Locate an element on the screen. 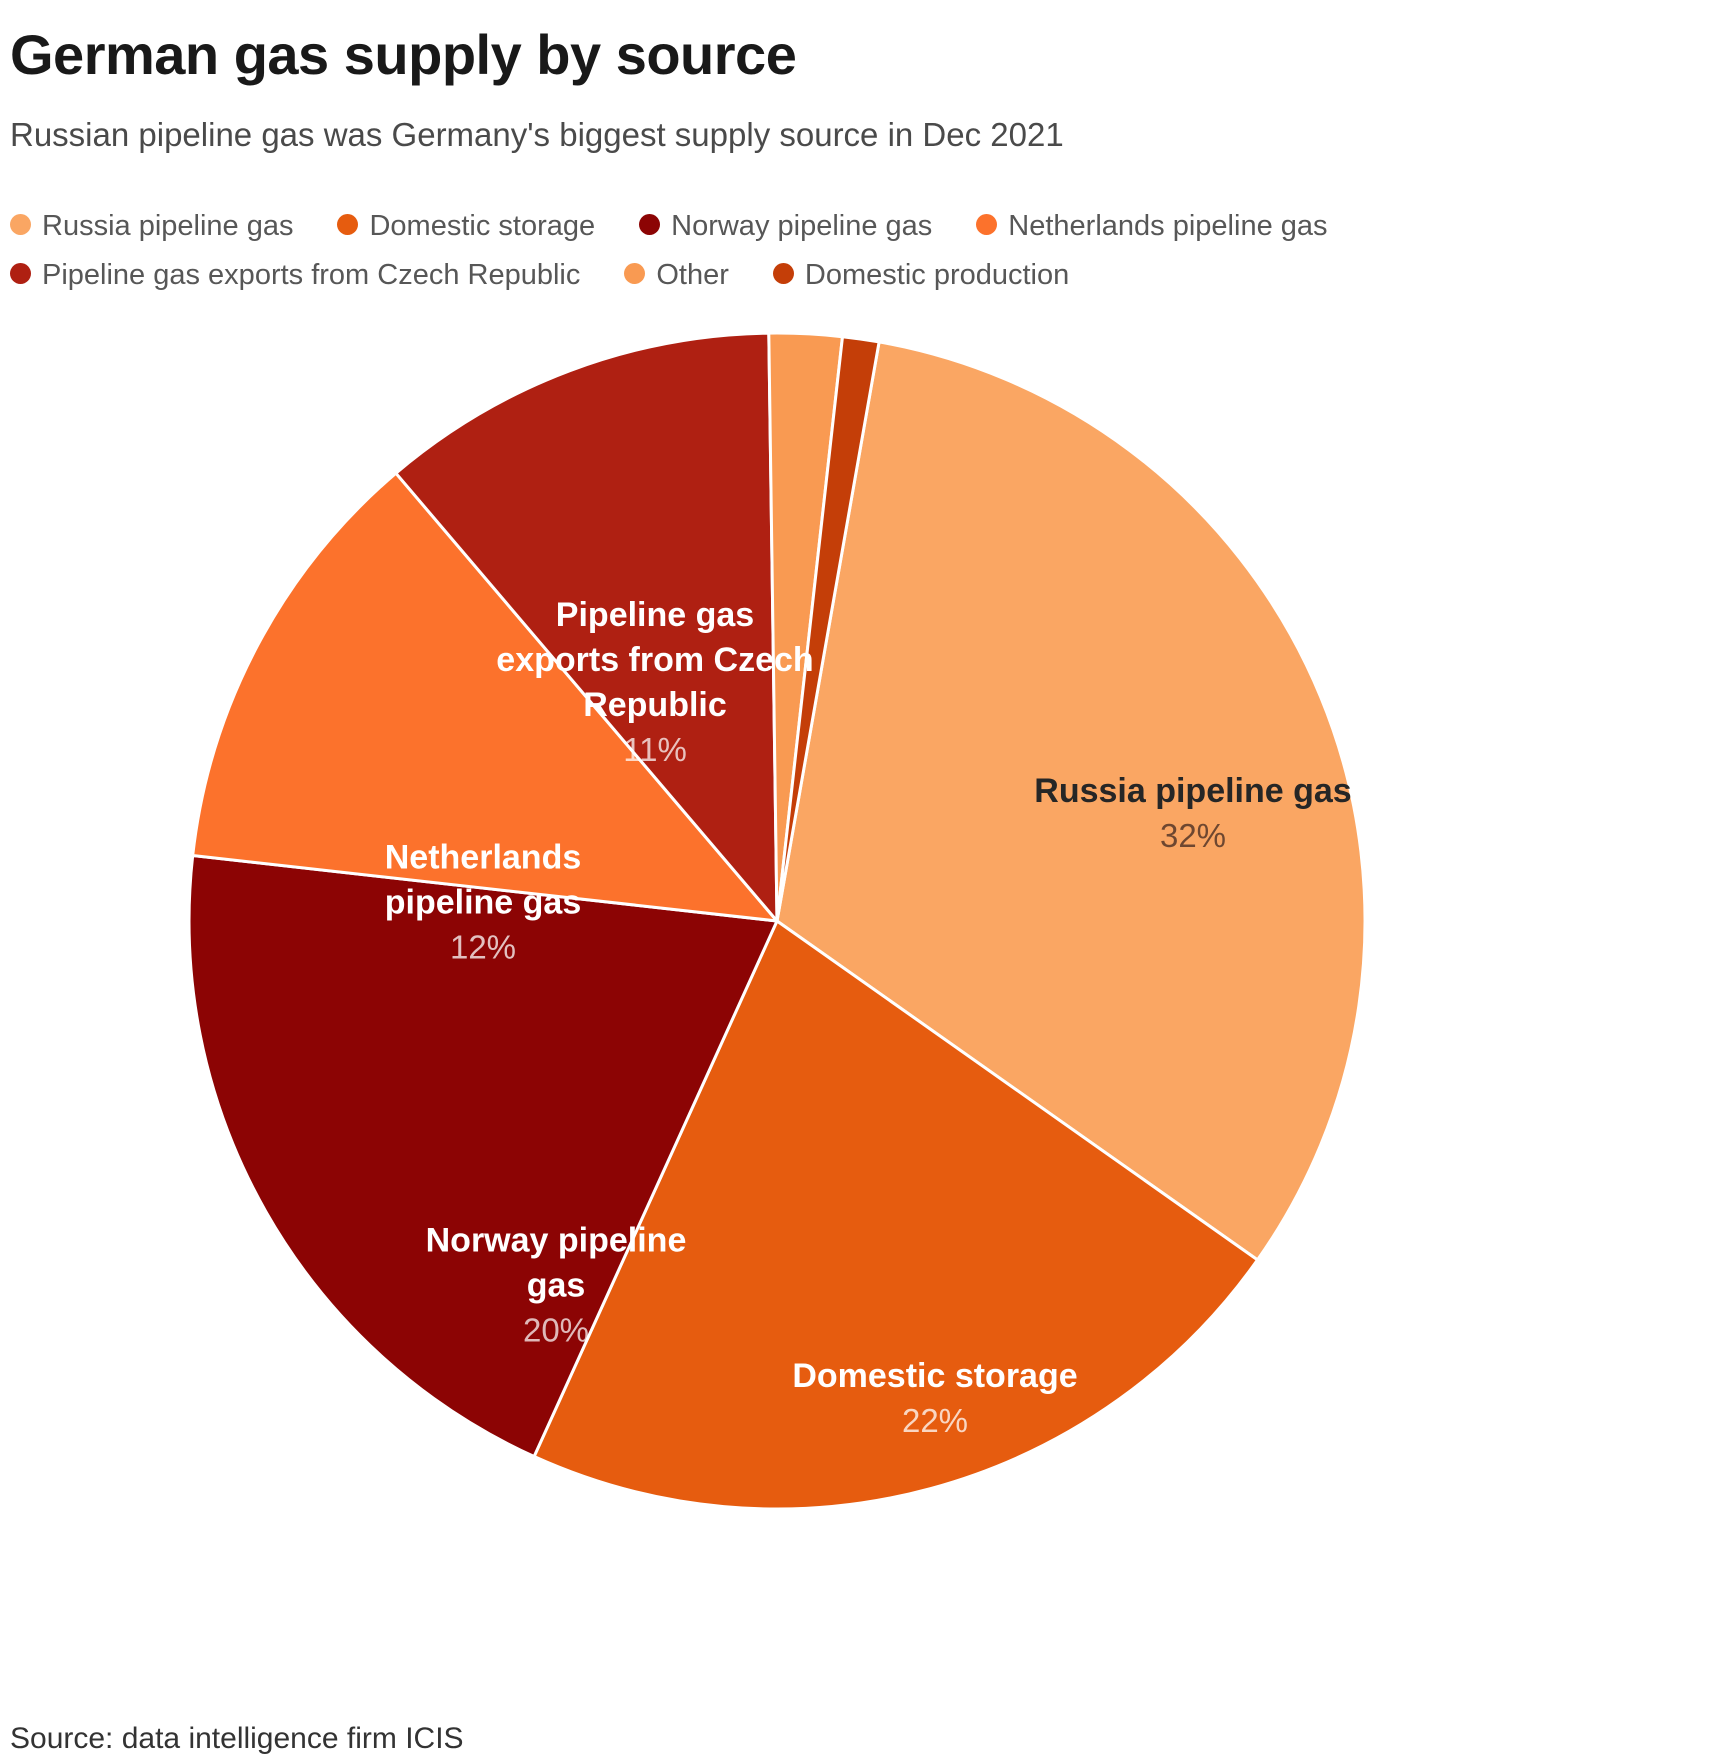  slice-label-norway-pipeline-gas: Norway pipeline gas 20% is located at coordinates (556, 1284).